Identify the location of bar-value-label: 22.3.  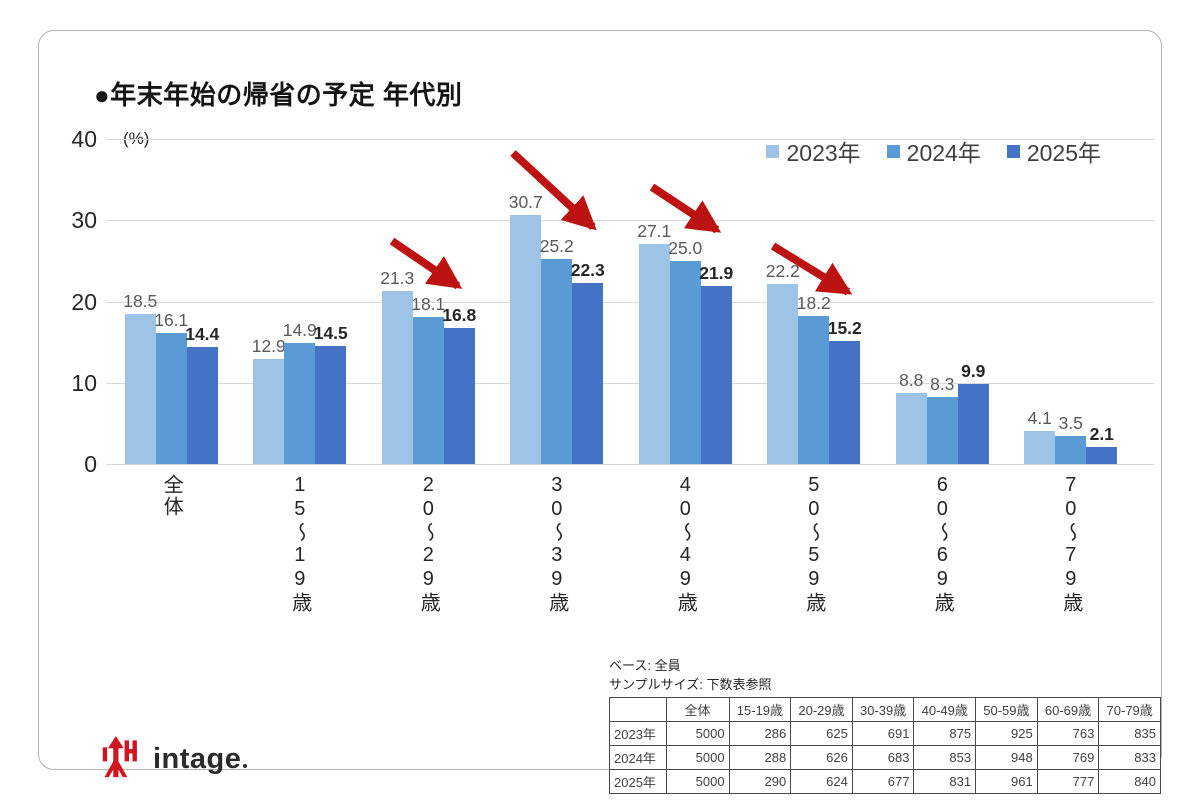
(587, 269).